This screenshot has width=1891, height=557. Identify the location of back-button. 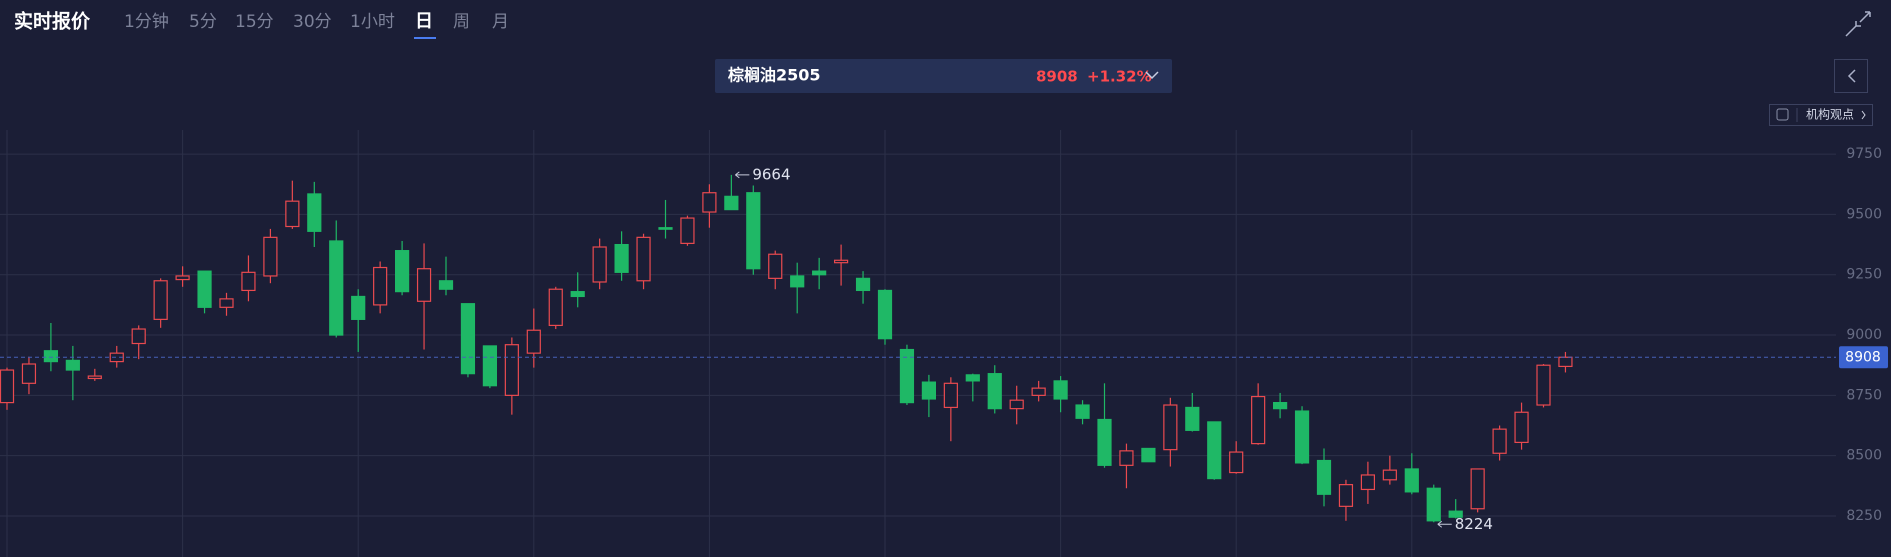
(1851, 76).